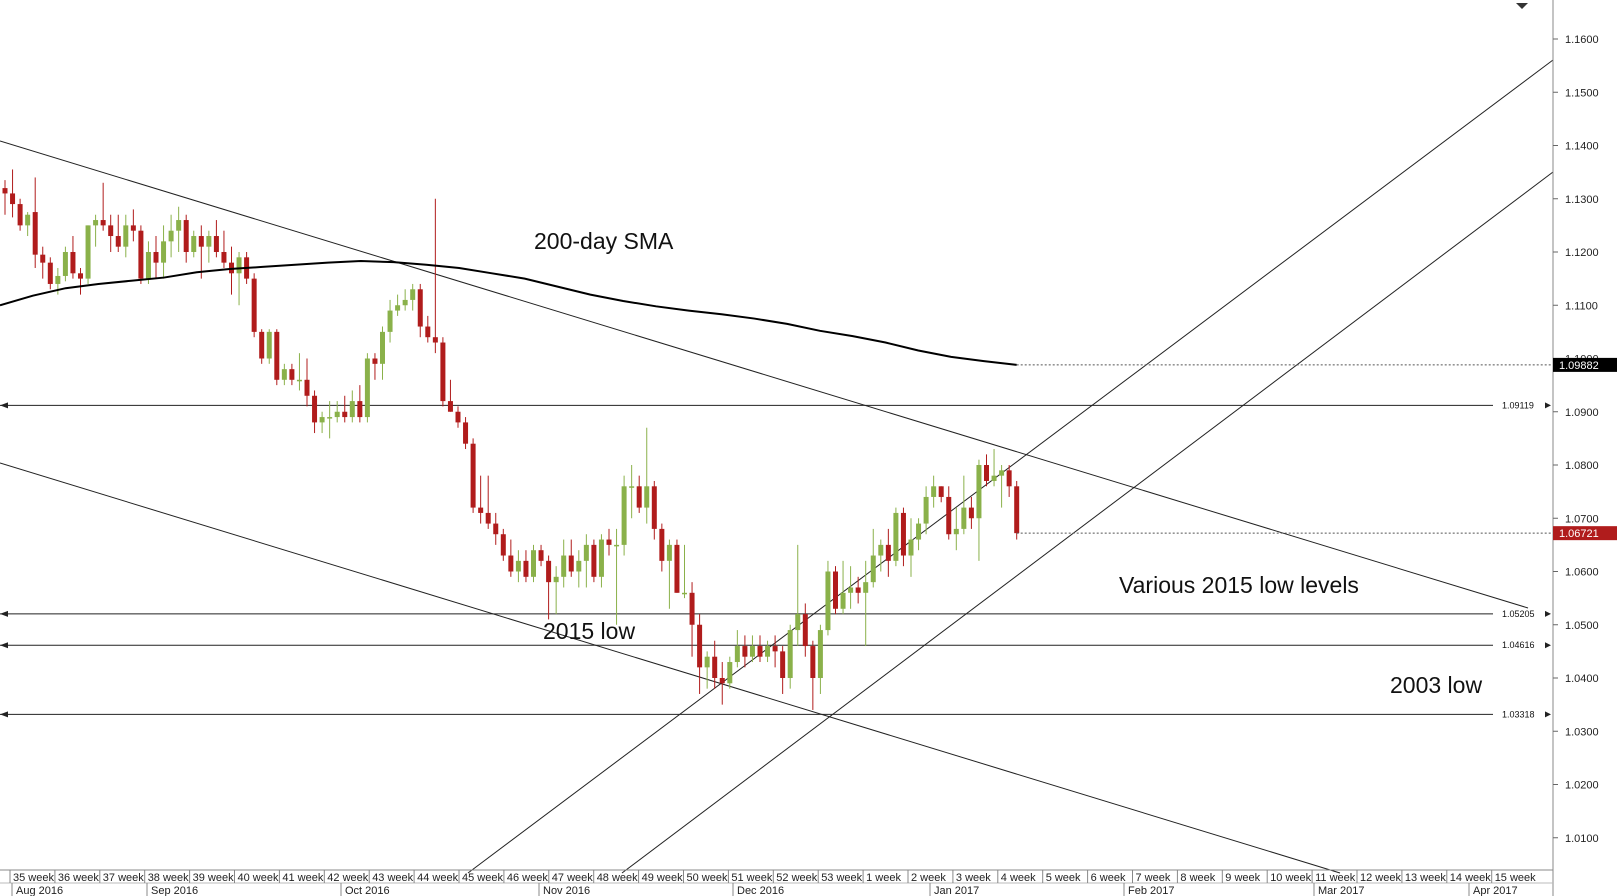 This screenshot has height=896, width=1617. I want to click on y-tick-label: 1.0500, so click(1582, 626).